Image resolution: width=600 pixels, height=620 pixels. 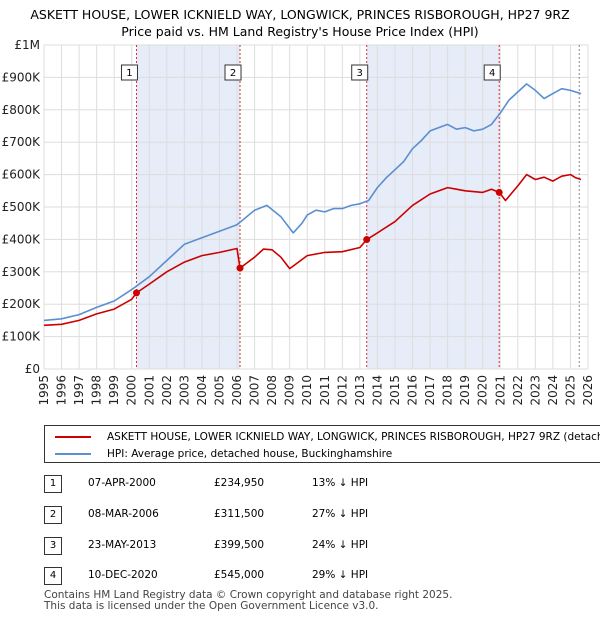 I want to click on table-row: 2 08-MAR-2006 £311,500 27% ↓ HPI, so click(x=314, y=515).